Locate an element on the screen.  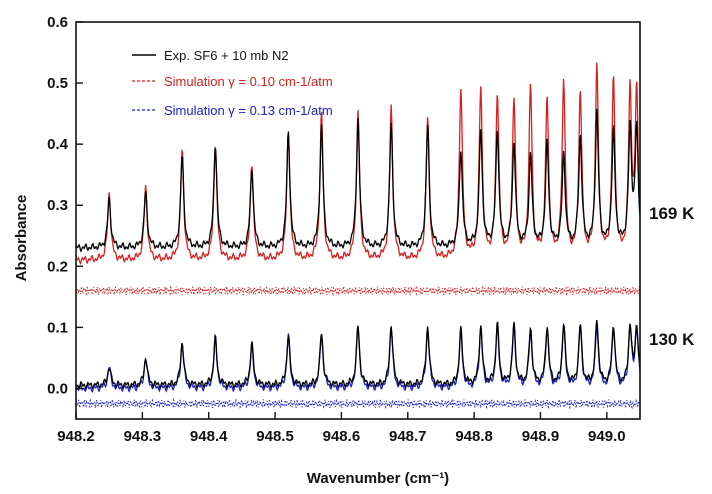
y-tick-label: 0.2 is located at coordinates (57, 266).